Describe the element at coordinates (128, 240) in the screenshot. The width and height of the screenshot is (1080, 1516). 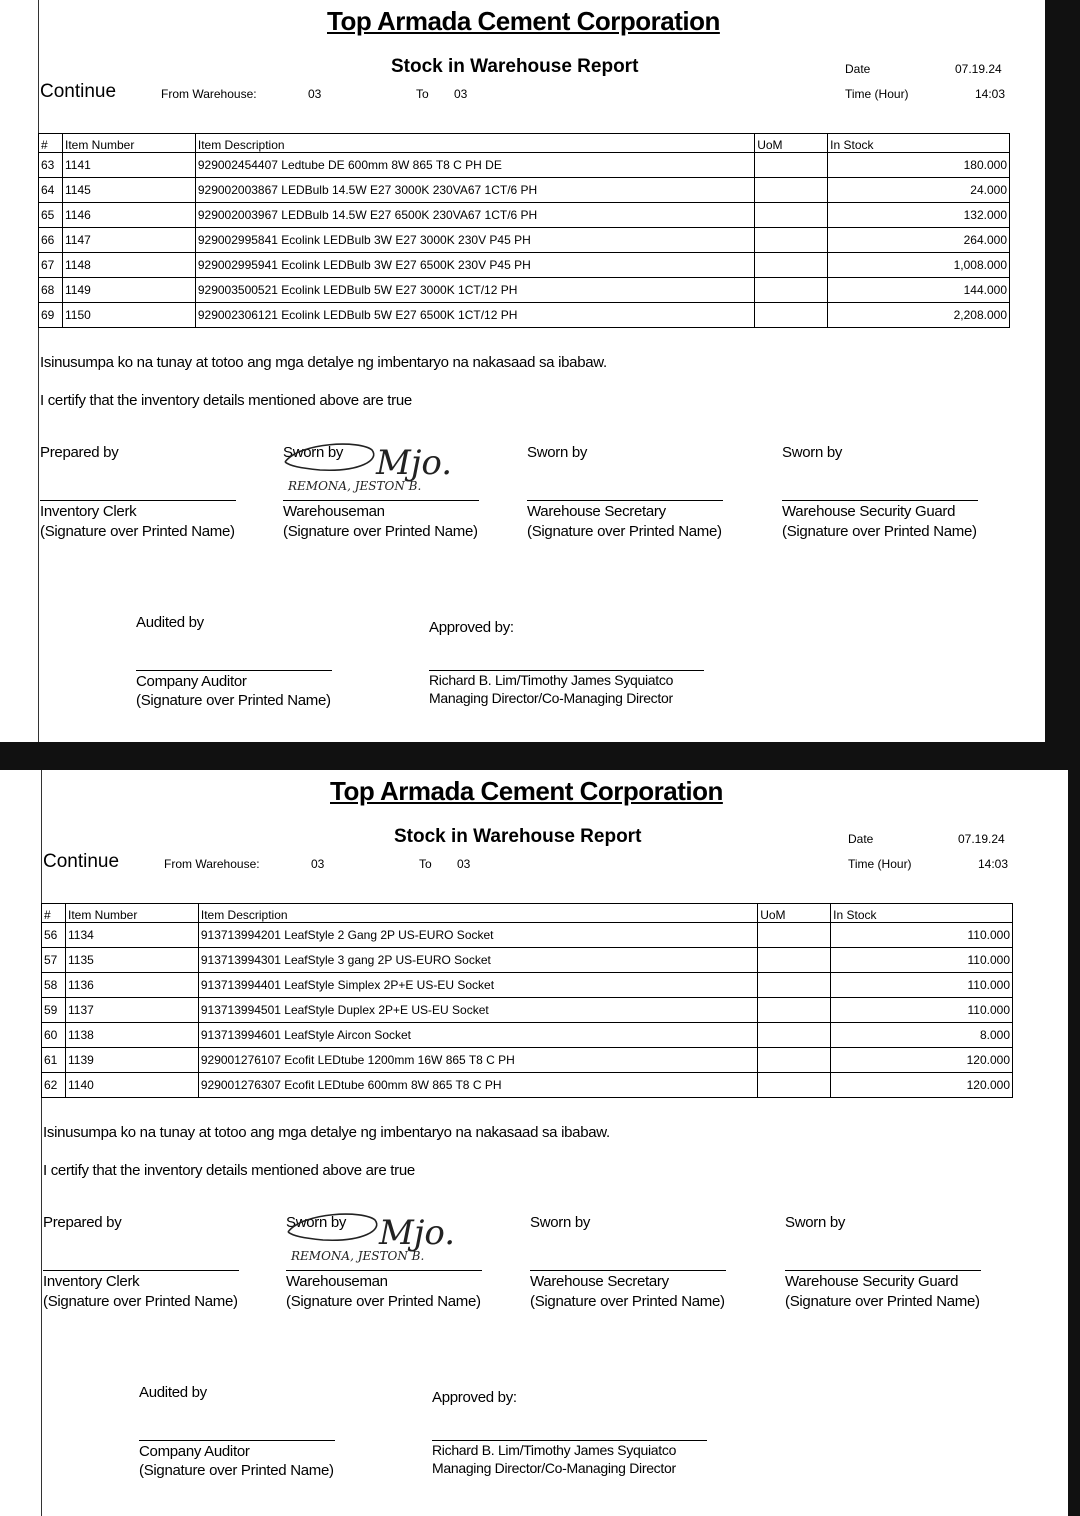
I see `item-number: 1147` at that location.